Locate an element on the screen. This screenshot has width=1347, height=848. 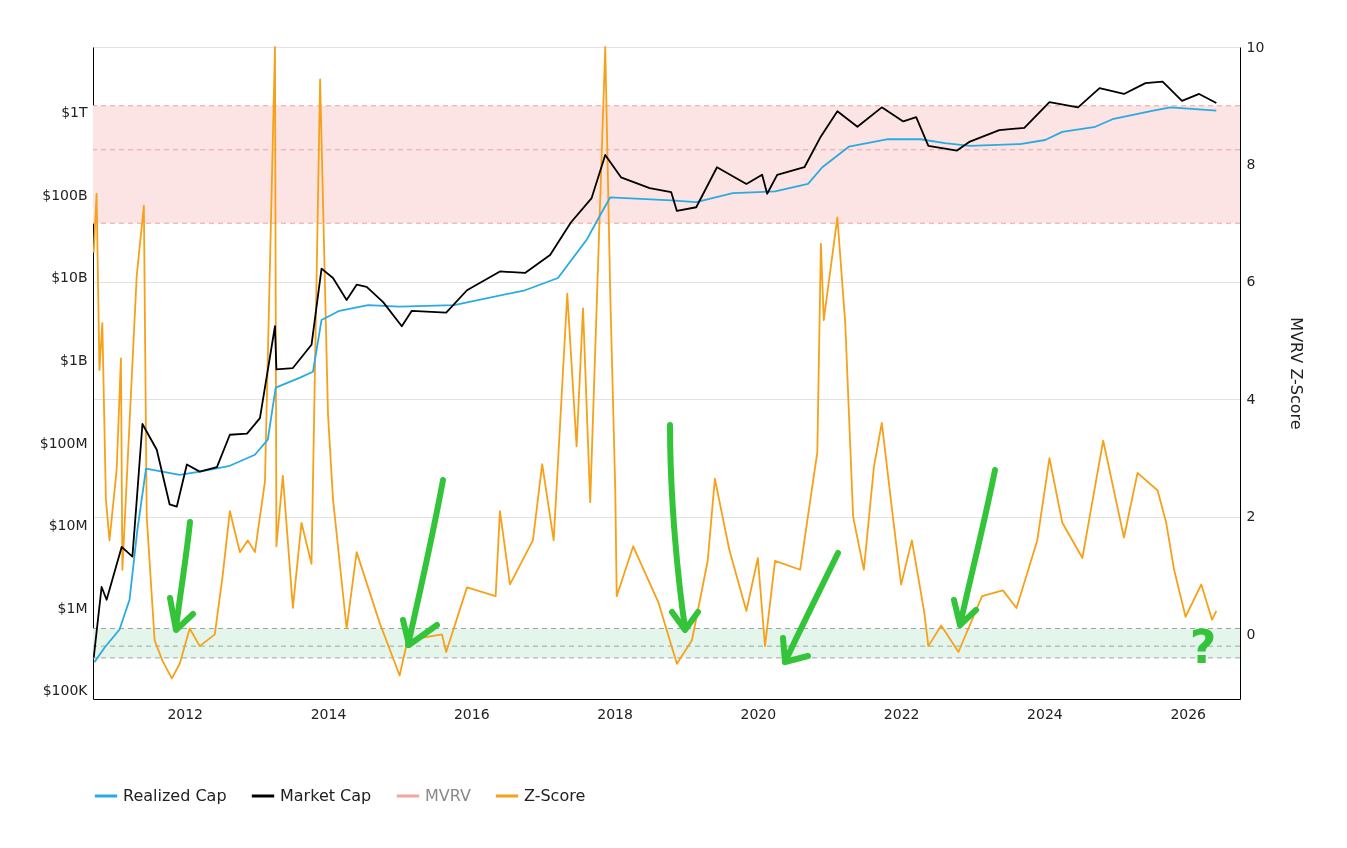
y2-tick-label: 0 is located at coordinates (1251, 633).